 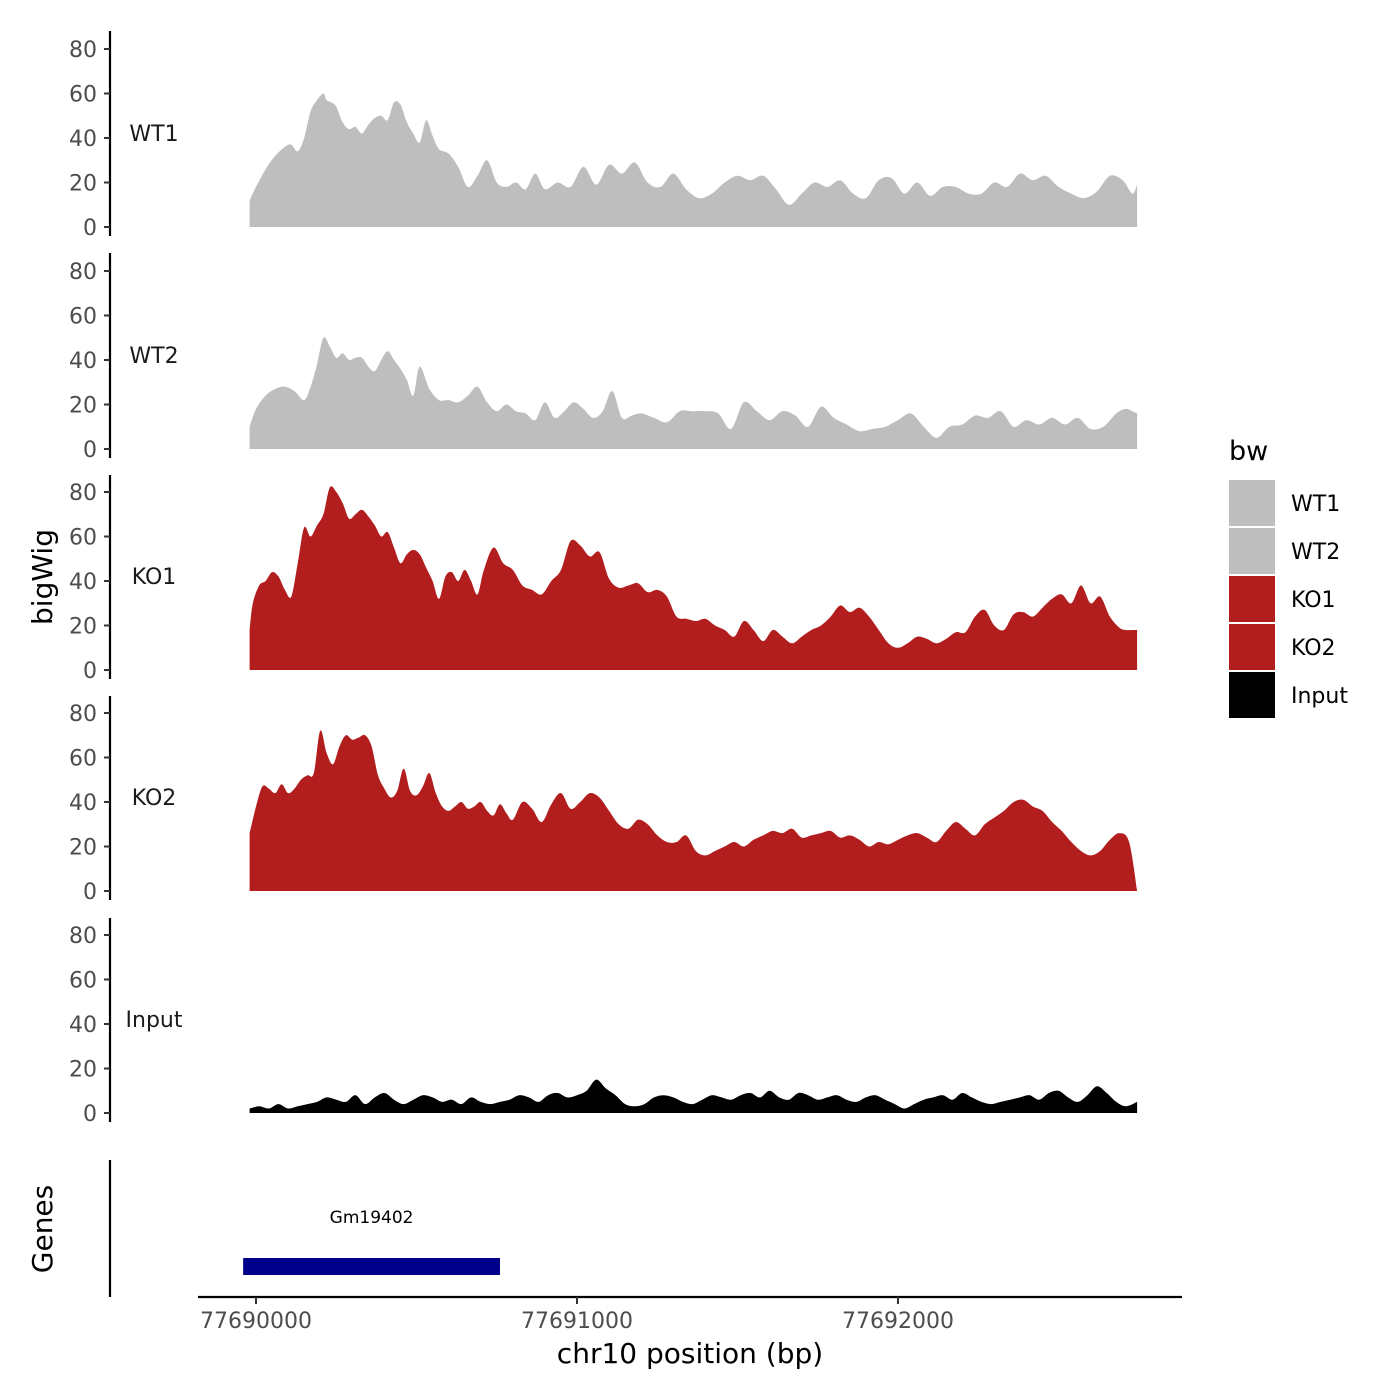 What do you see at coordinates (690, 1314) in the screenshot?
I see `x-axis: 77690000 77691000 77692000` at bounding box center [690, 1314].